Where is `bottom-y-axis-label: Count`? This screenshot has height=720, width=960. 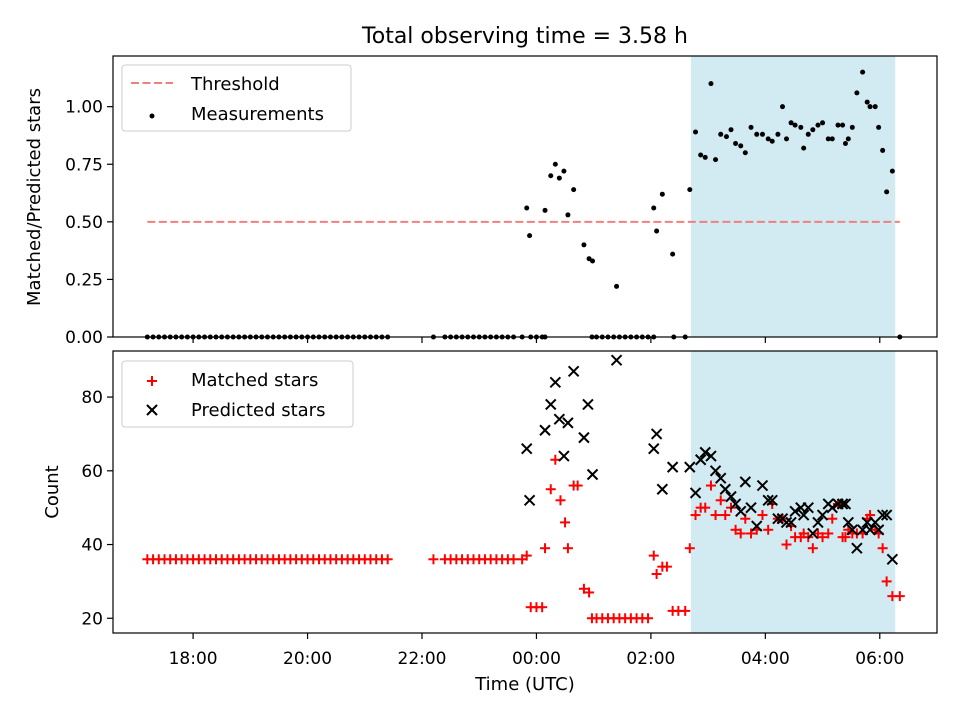
bottom-y-axis-label: Count is located at coordinates (52, 491).